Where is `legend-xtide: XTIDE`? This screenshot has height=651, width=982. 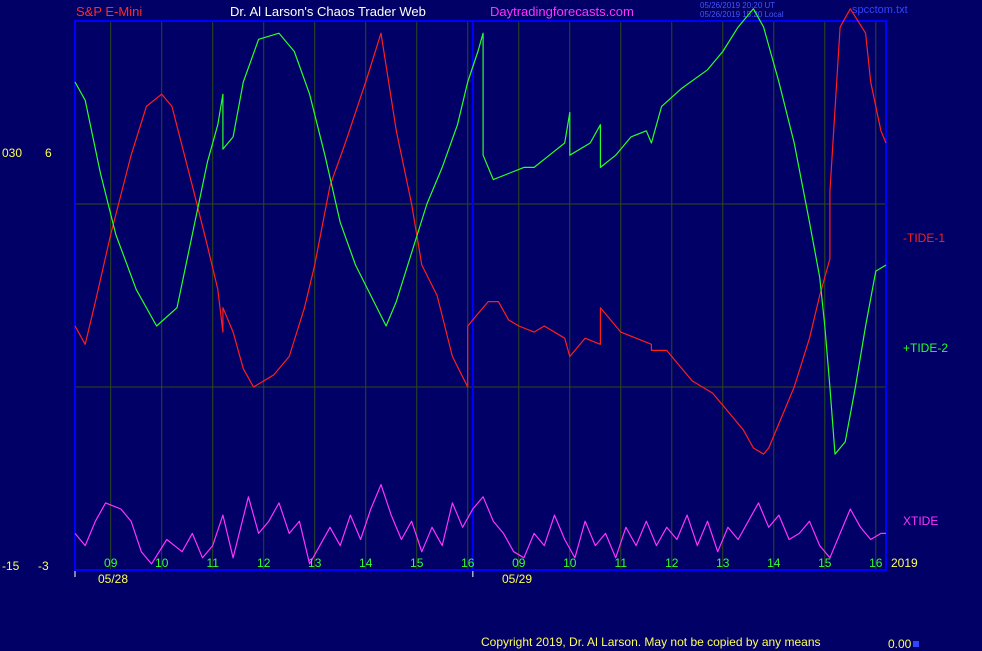 legend-xtide: XTIDE is located at coordinates (921, 521).